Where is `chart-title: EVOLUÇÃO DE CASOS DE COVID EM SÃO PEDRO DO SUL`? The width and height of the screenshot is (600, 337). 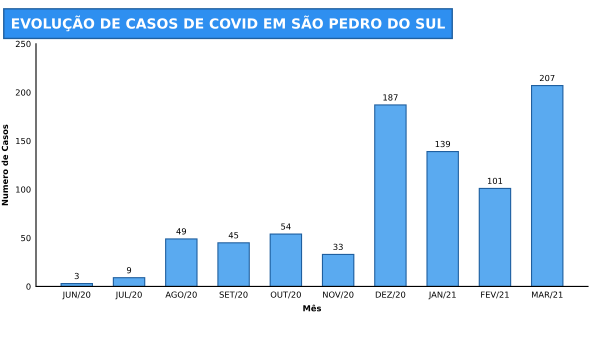
chart-title: EVOLUÇÃO DE CASOS DE COVID EM SÃO PEDRO DO SUL is located at coordinates (228, 24).